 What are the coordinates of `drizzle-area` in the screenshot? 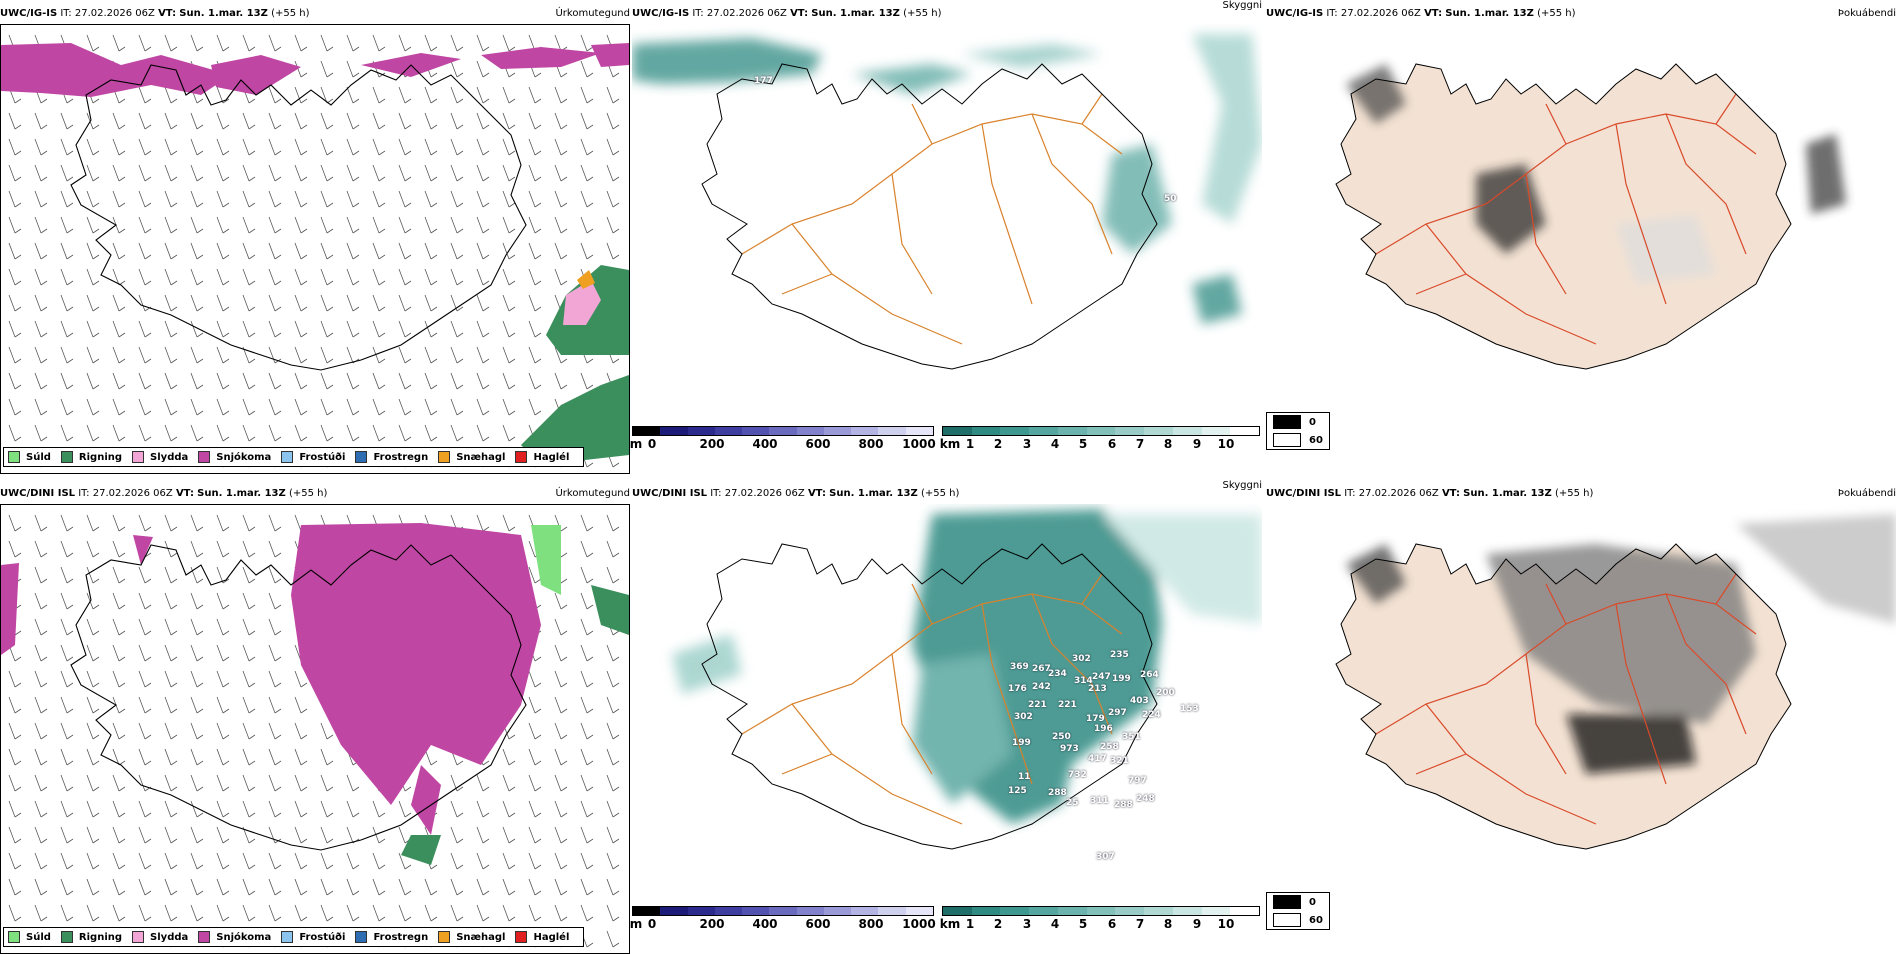 It's located at (546, 560).